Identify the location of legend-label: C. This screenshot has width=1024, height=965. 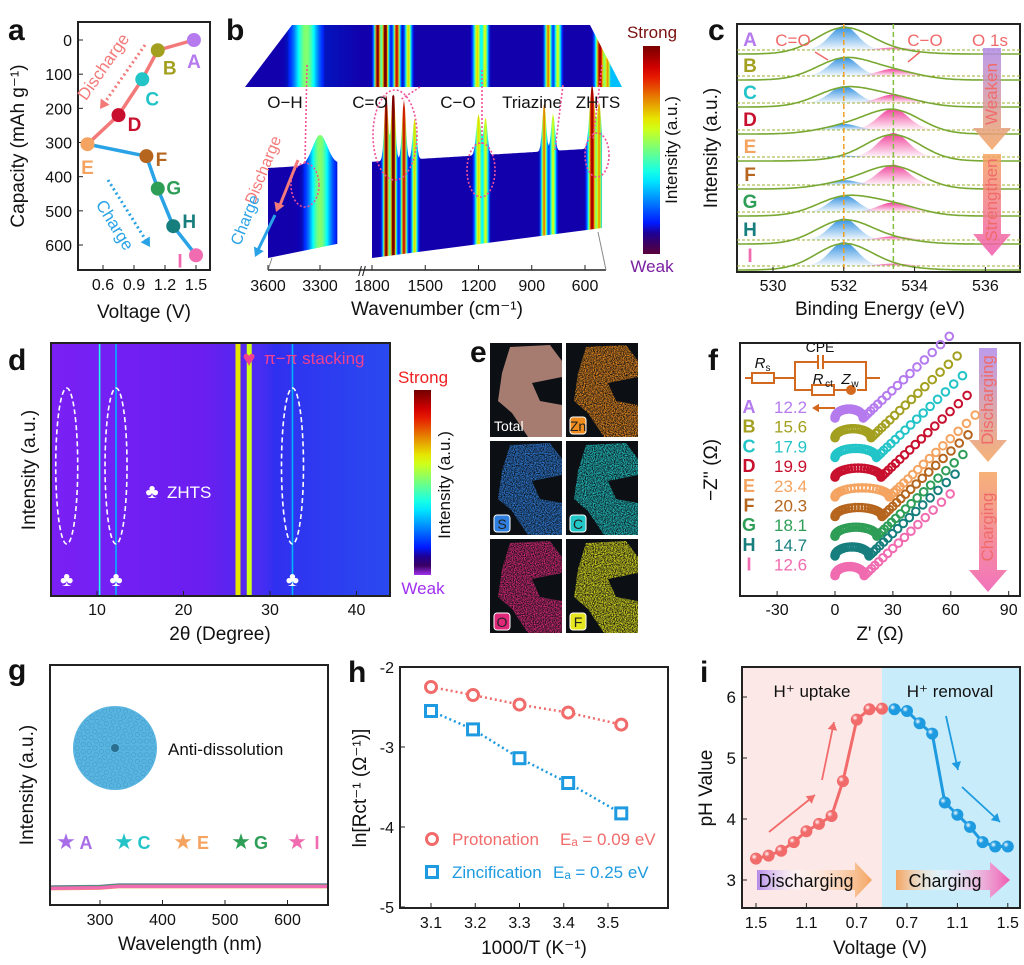
(144, 843).